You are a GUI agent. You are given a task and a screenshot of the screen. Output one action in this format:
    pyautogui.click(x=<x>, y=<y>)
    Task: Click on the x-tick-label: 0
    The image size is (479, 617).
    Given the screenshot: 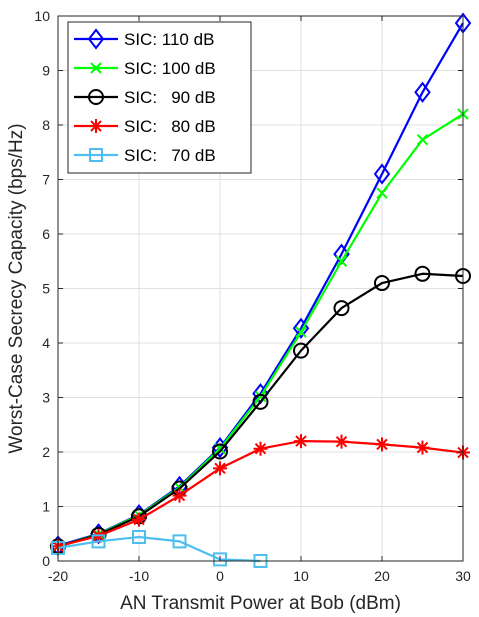 What is the action you would take?
    pyautogui.click(x=220, y=576)
    